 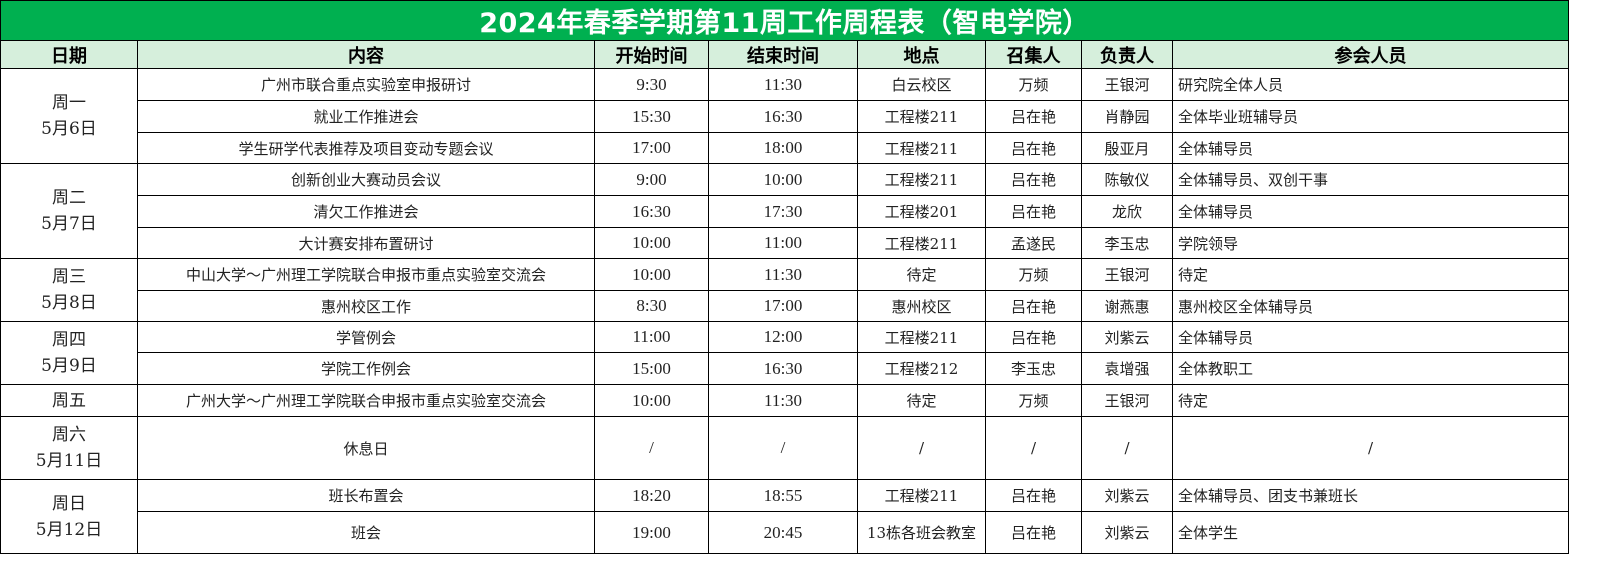 I want to click on content-cell: 中山大学～广州理工学院联合申报市重点实验室交流会, so click(x=366, y=274).